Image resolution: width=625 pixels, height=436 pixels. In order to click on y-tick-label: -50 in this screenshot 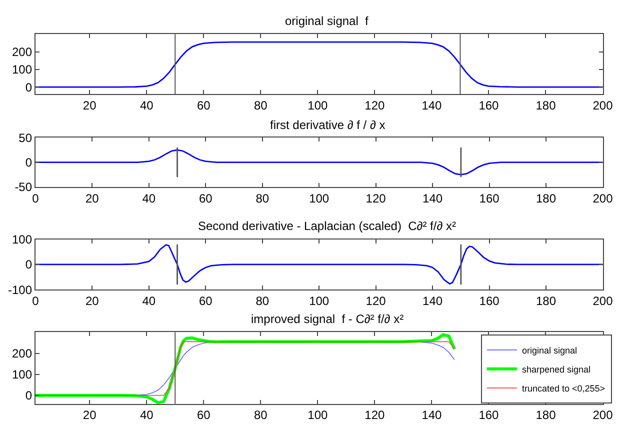, I will do `click(23, 187)`.